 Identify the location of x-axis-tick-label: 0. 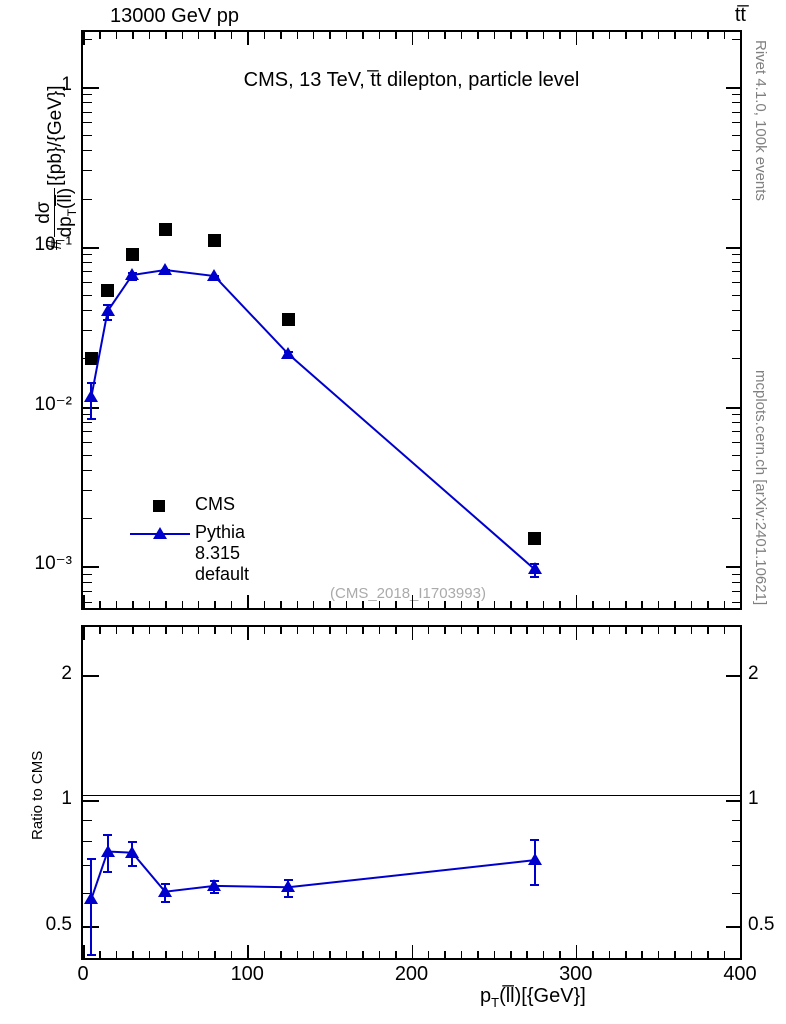
(83, 974).